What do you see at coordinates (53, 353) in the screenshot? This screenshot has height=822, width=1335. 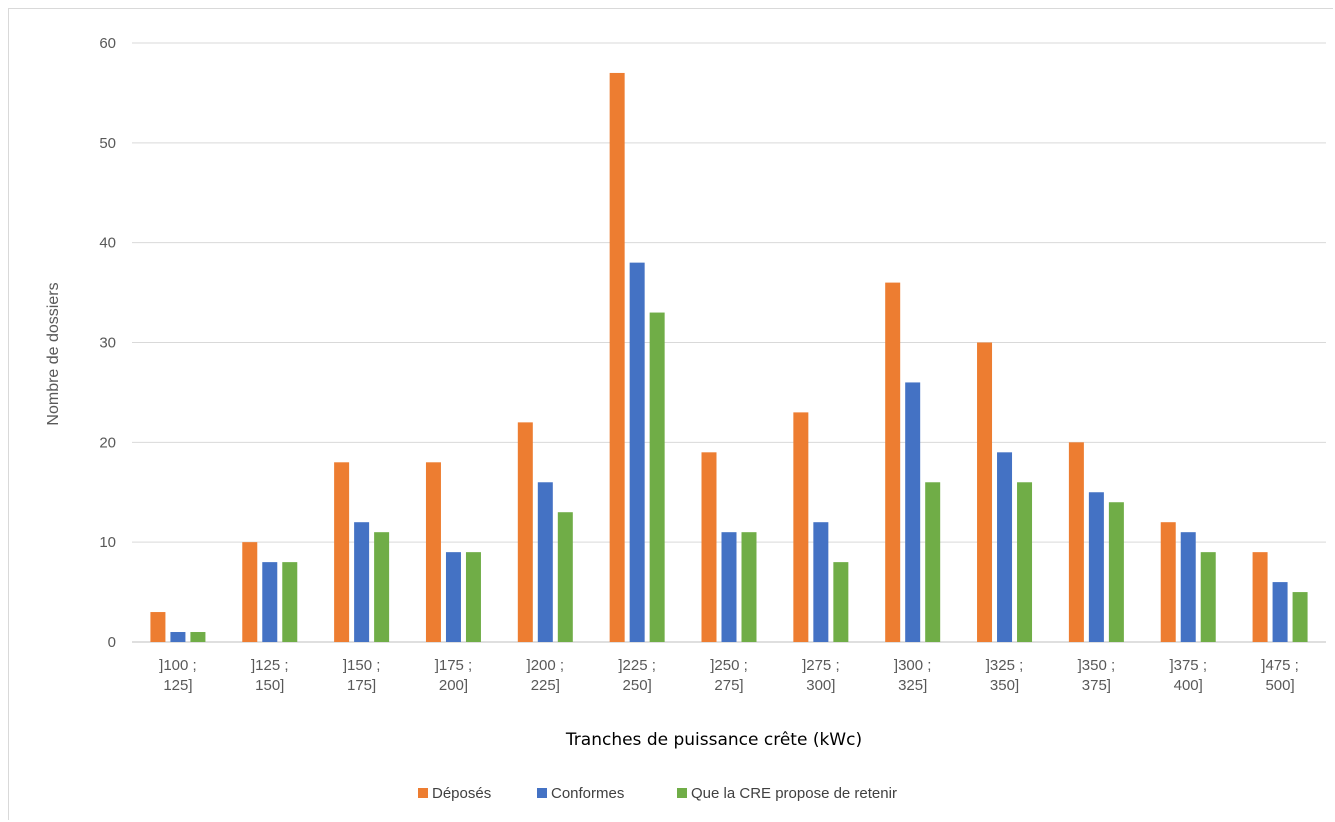 I see `y-axis-title: Nombre de dossiers` at bounding box center [53, 353].